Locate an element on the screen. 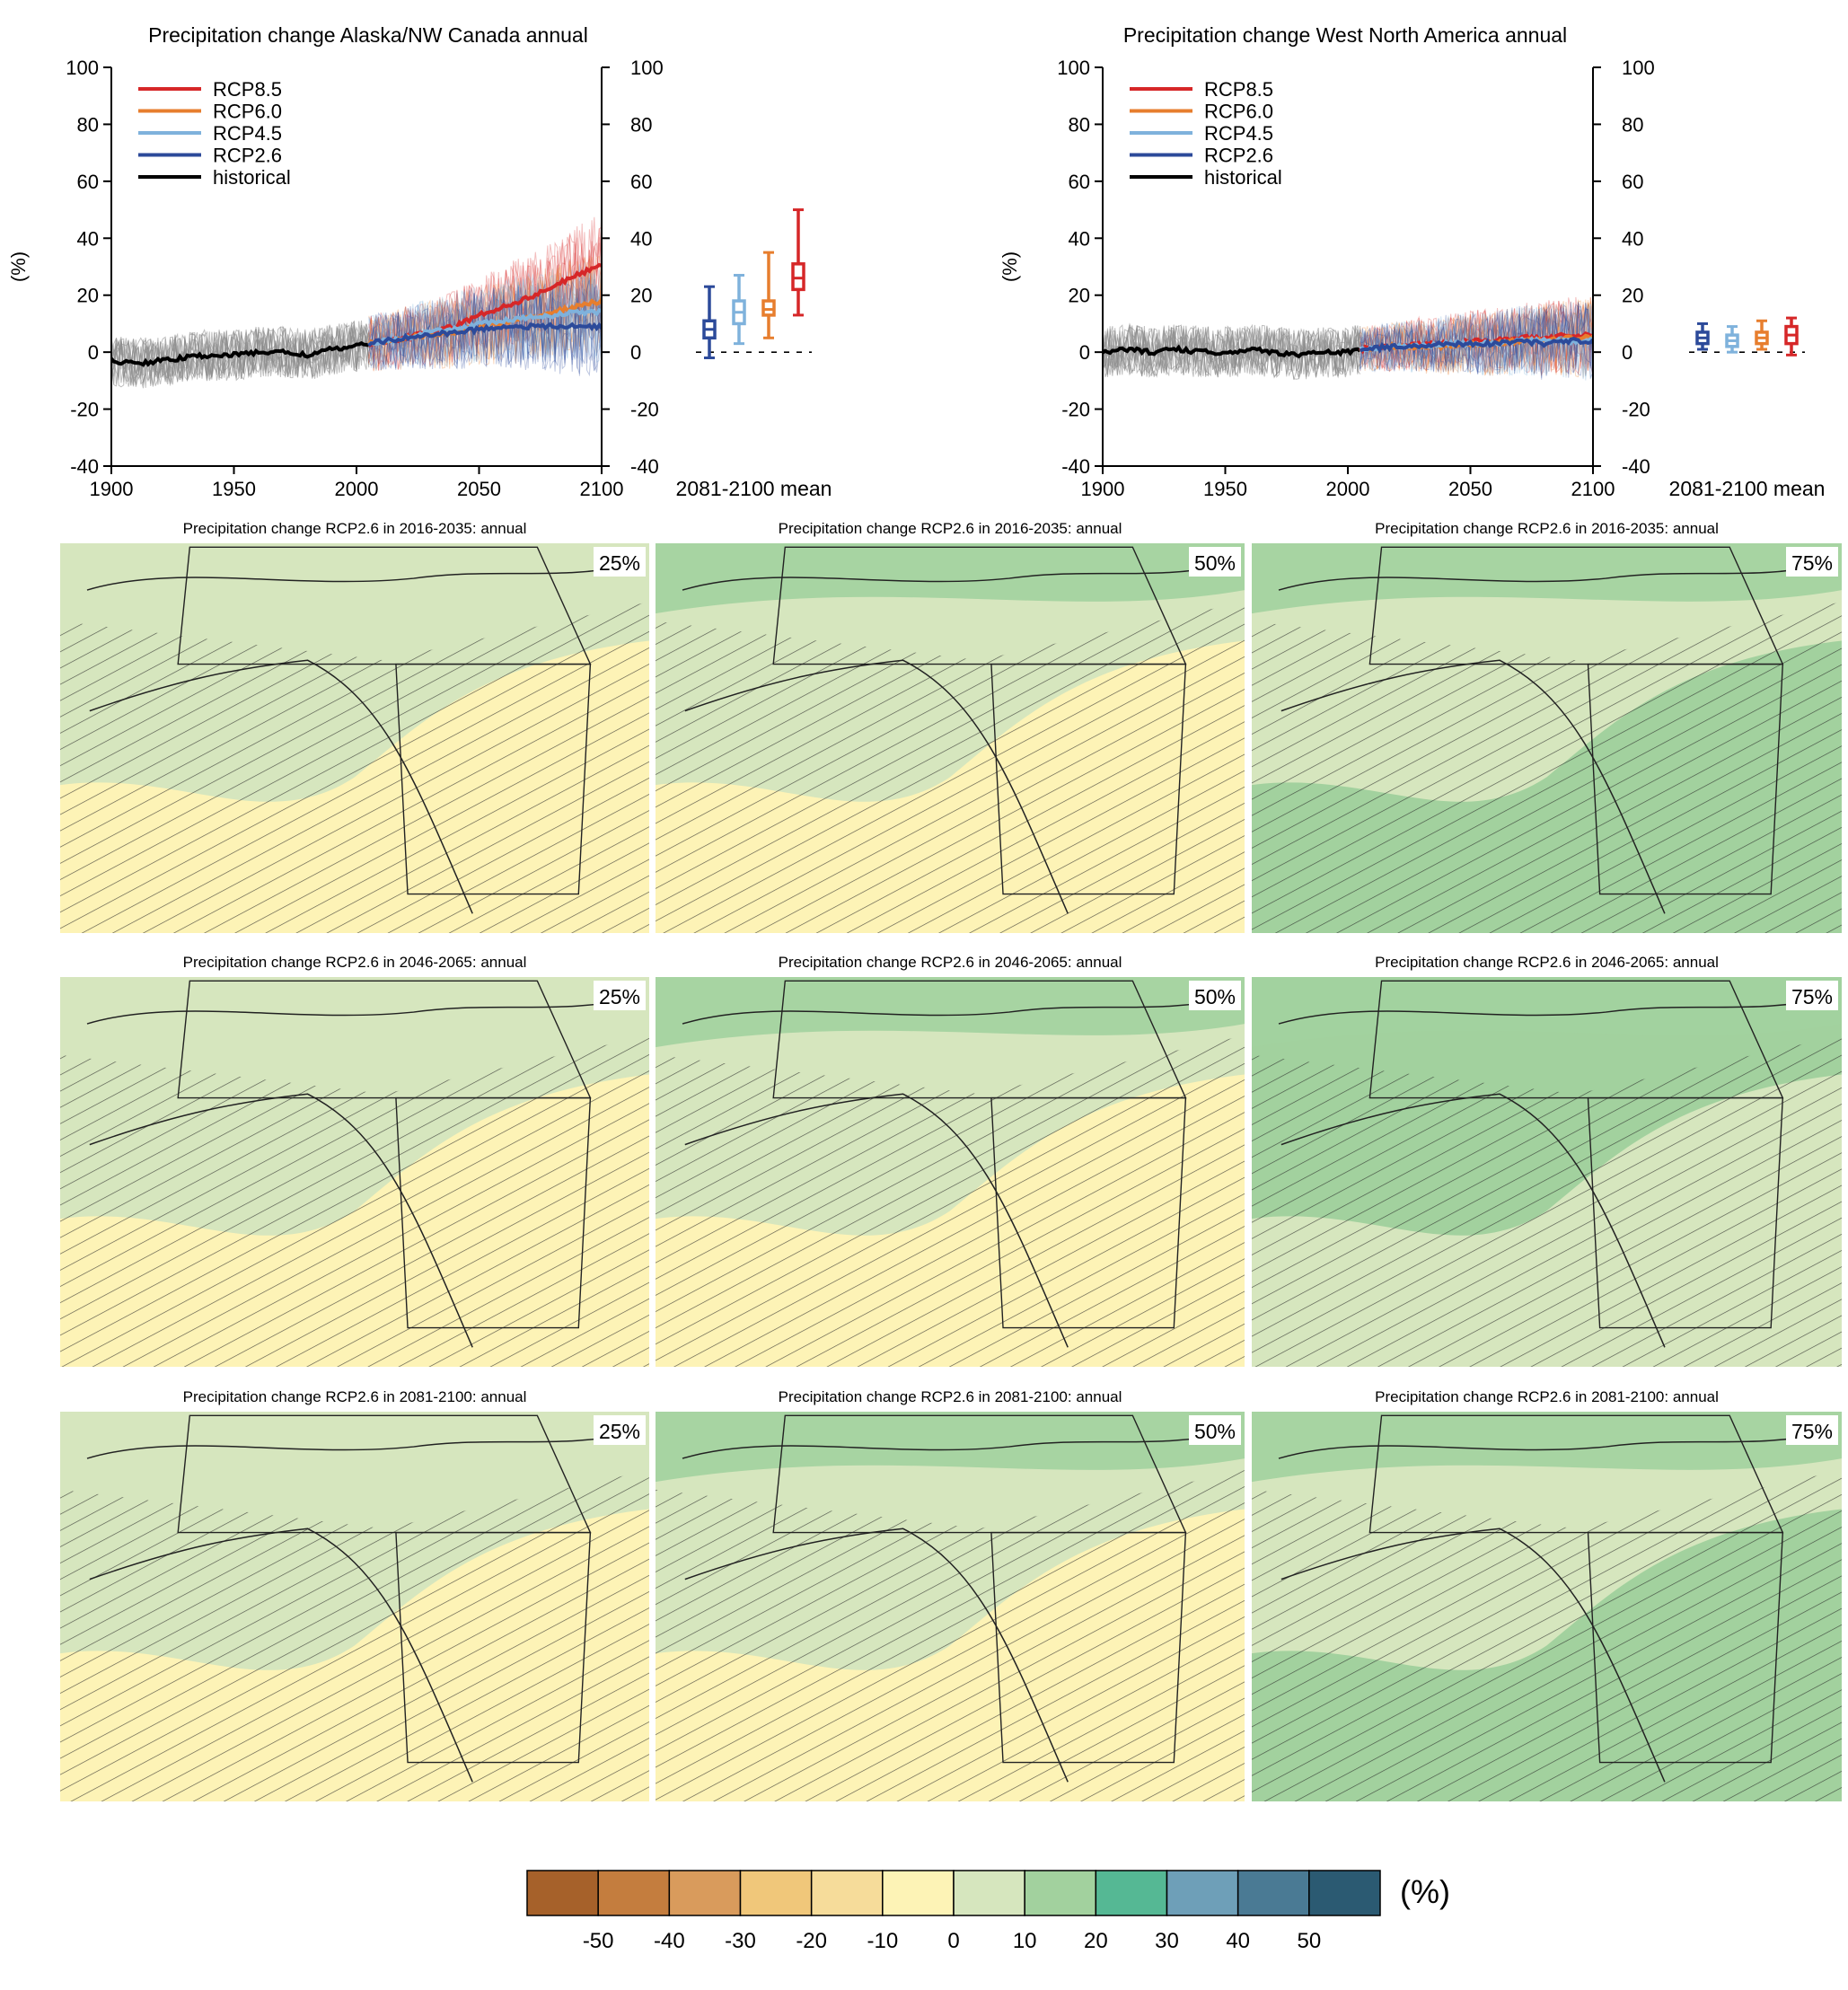  y-tick-label-left: 0 is located at coordinates (93, 352).